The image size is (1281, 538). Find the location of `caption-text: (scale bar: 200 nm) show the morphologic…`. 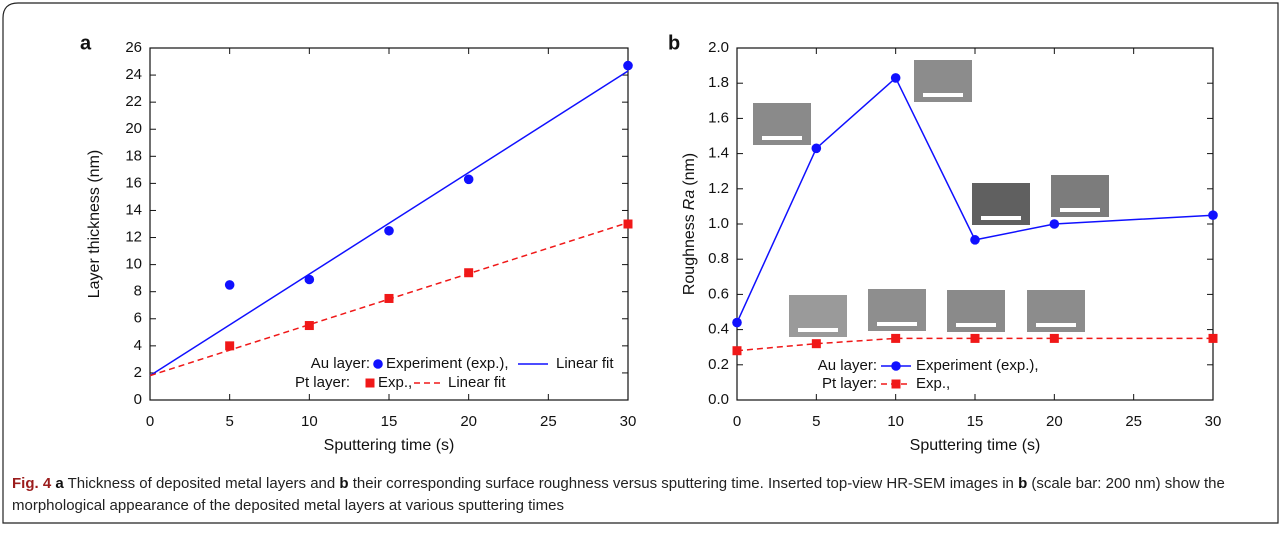

caption-text: (scale bar: 200 nm) show the morphologic… is located at coordinates (618, 494).